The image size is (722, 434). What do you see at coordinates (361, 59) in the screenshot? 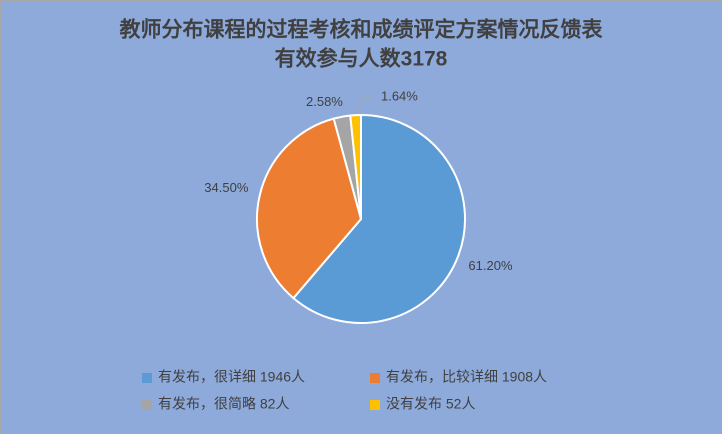
I see `chart-subtitle: 有效参与人数3178` at bounding box center [361, 59].